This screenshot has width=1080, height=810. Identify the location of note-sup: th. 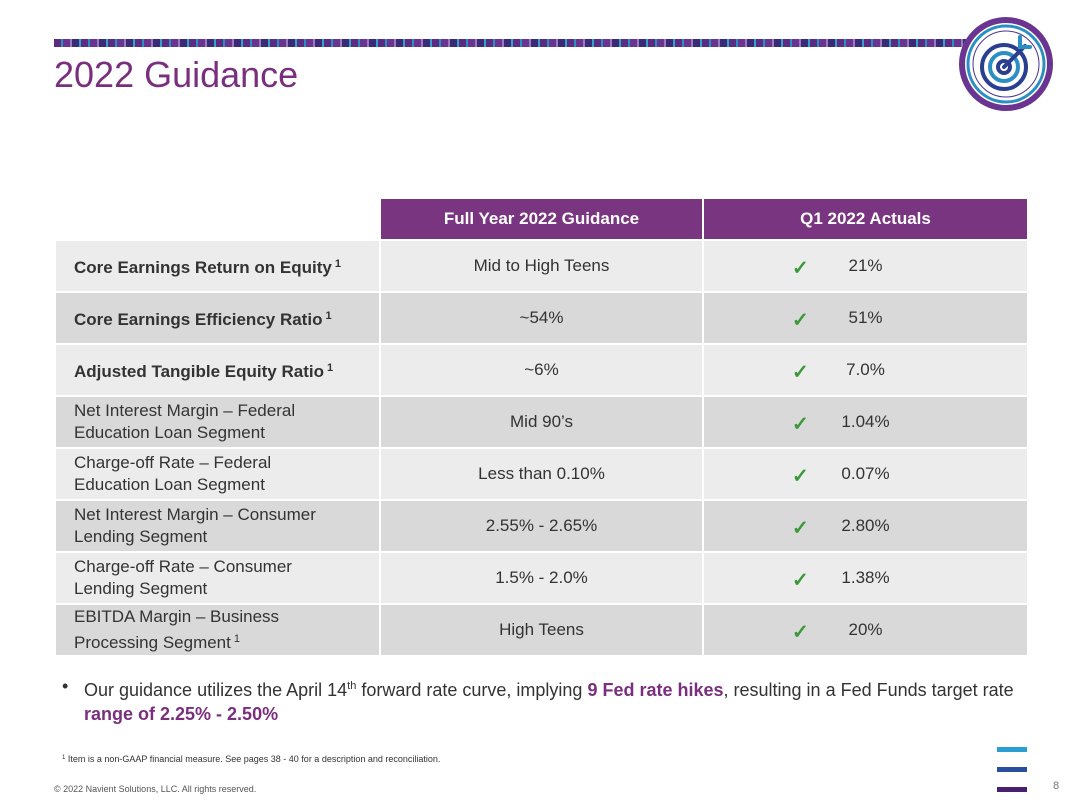
(352, 686).